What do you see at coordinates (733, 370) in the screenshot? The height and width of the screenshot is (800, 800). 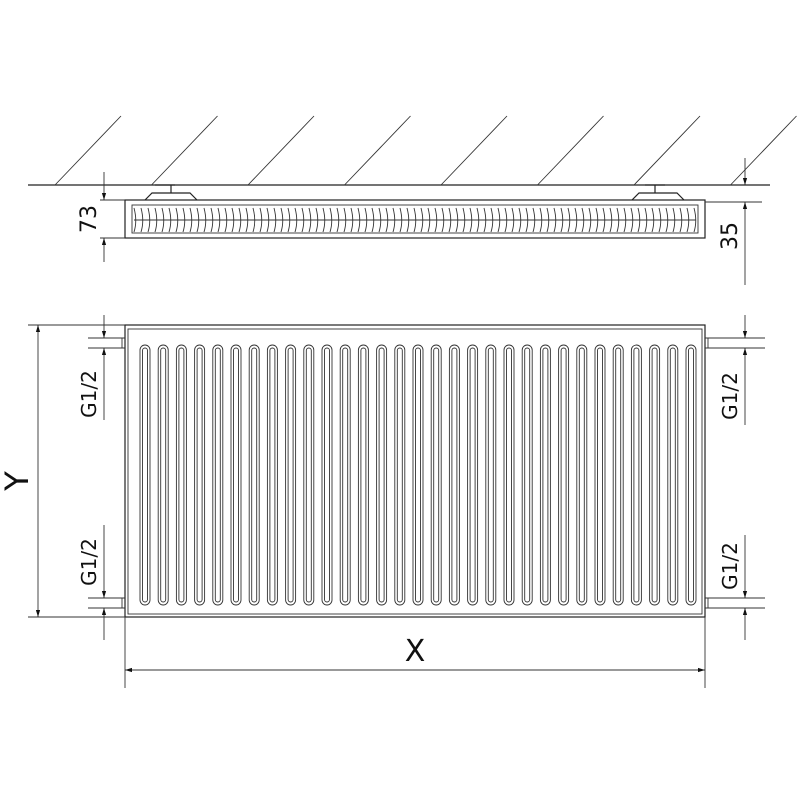 I see `connection-dimension-top-right: G1/2` at bounding box center [733, 370].